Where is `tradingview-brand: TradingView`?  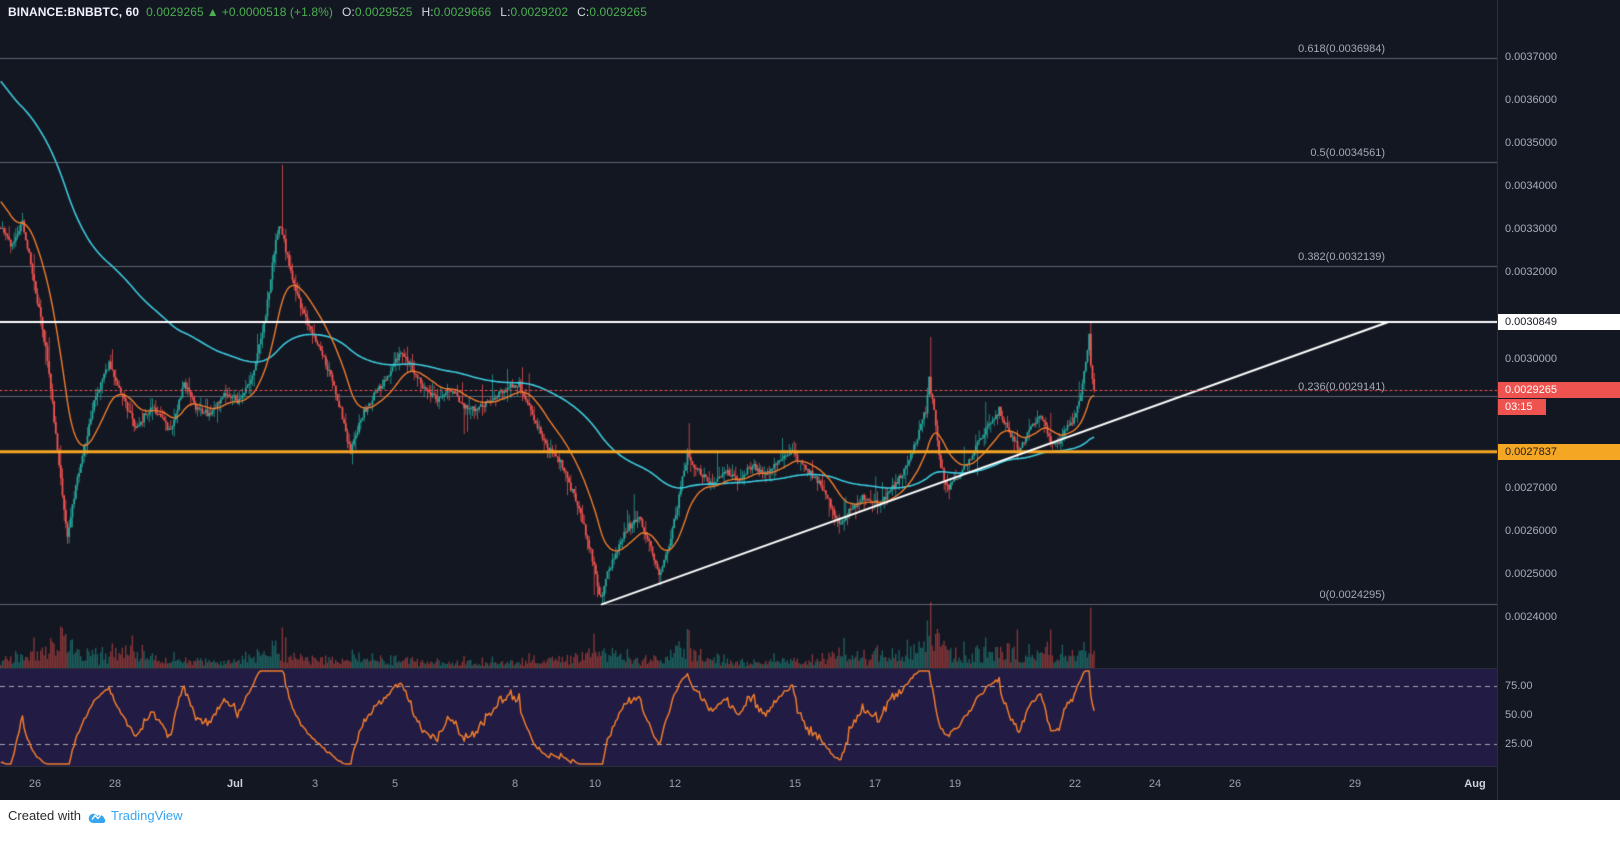
tradingview-brand: TradingView is located at coordinates (146, 815).